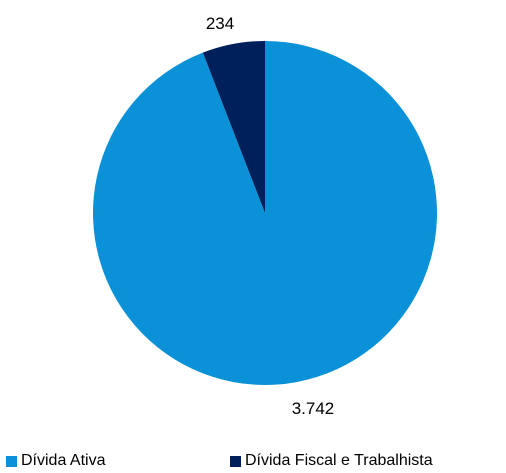 The width and height of the screenshot is (506, 473). Describe the element at coordinates (220, 23) in the screenshot. I see `data-label-divida-fiscal: 234` at that location.